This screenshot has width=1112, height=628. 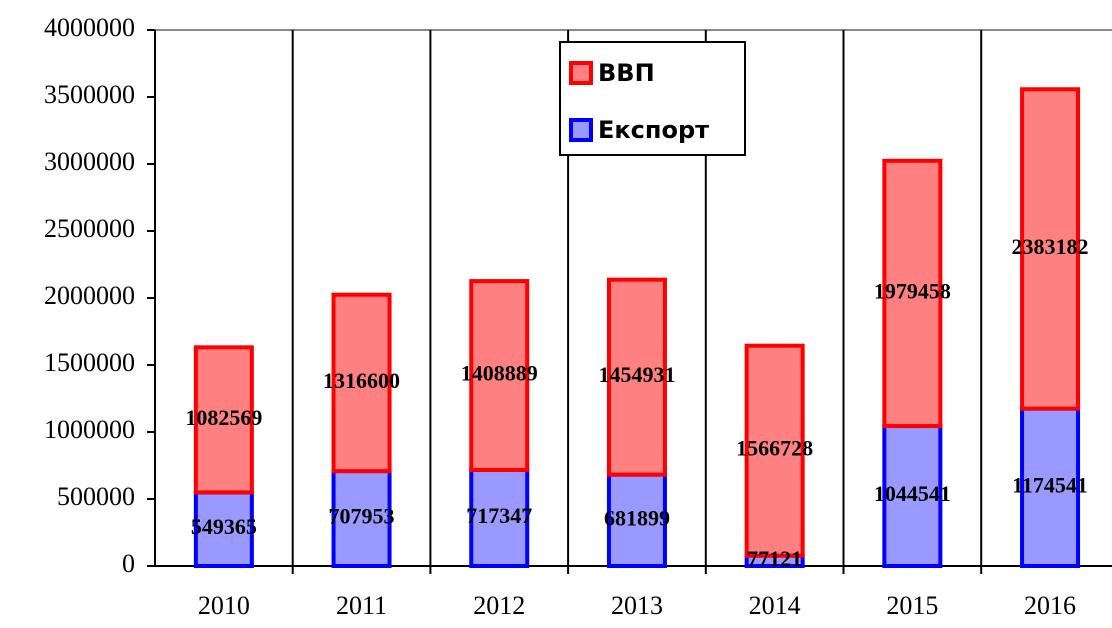 What do you see at coordinates (499, 515) in the screenshot?
I see `data-label: 717347` at bounding box center [499, 515].